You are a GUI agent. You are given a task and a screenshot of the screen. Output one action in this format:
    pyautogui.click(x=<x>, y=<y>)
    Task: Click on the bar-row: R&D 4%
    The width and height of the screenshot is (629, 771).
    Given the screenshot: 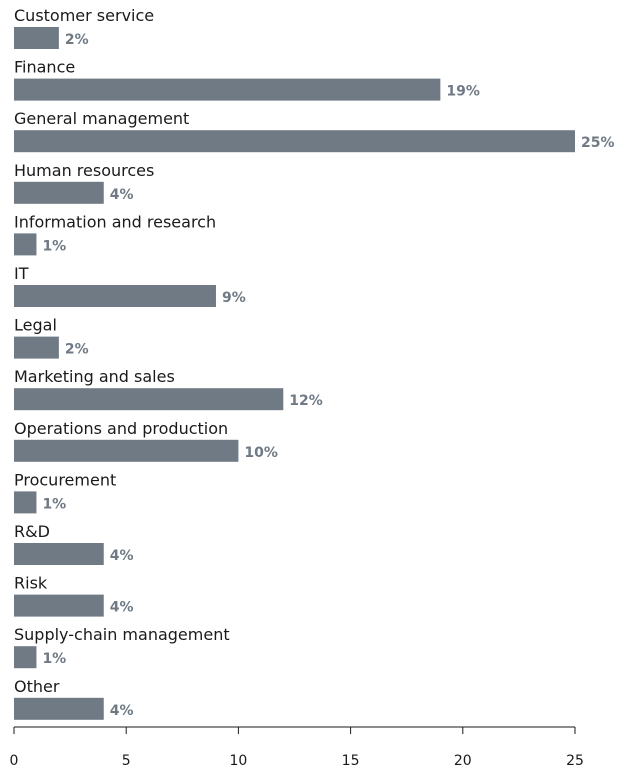 What is the action you would take?
    pyautogui.click(x=74, y=543)
    